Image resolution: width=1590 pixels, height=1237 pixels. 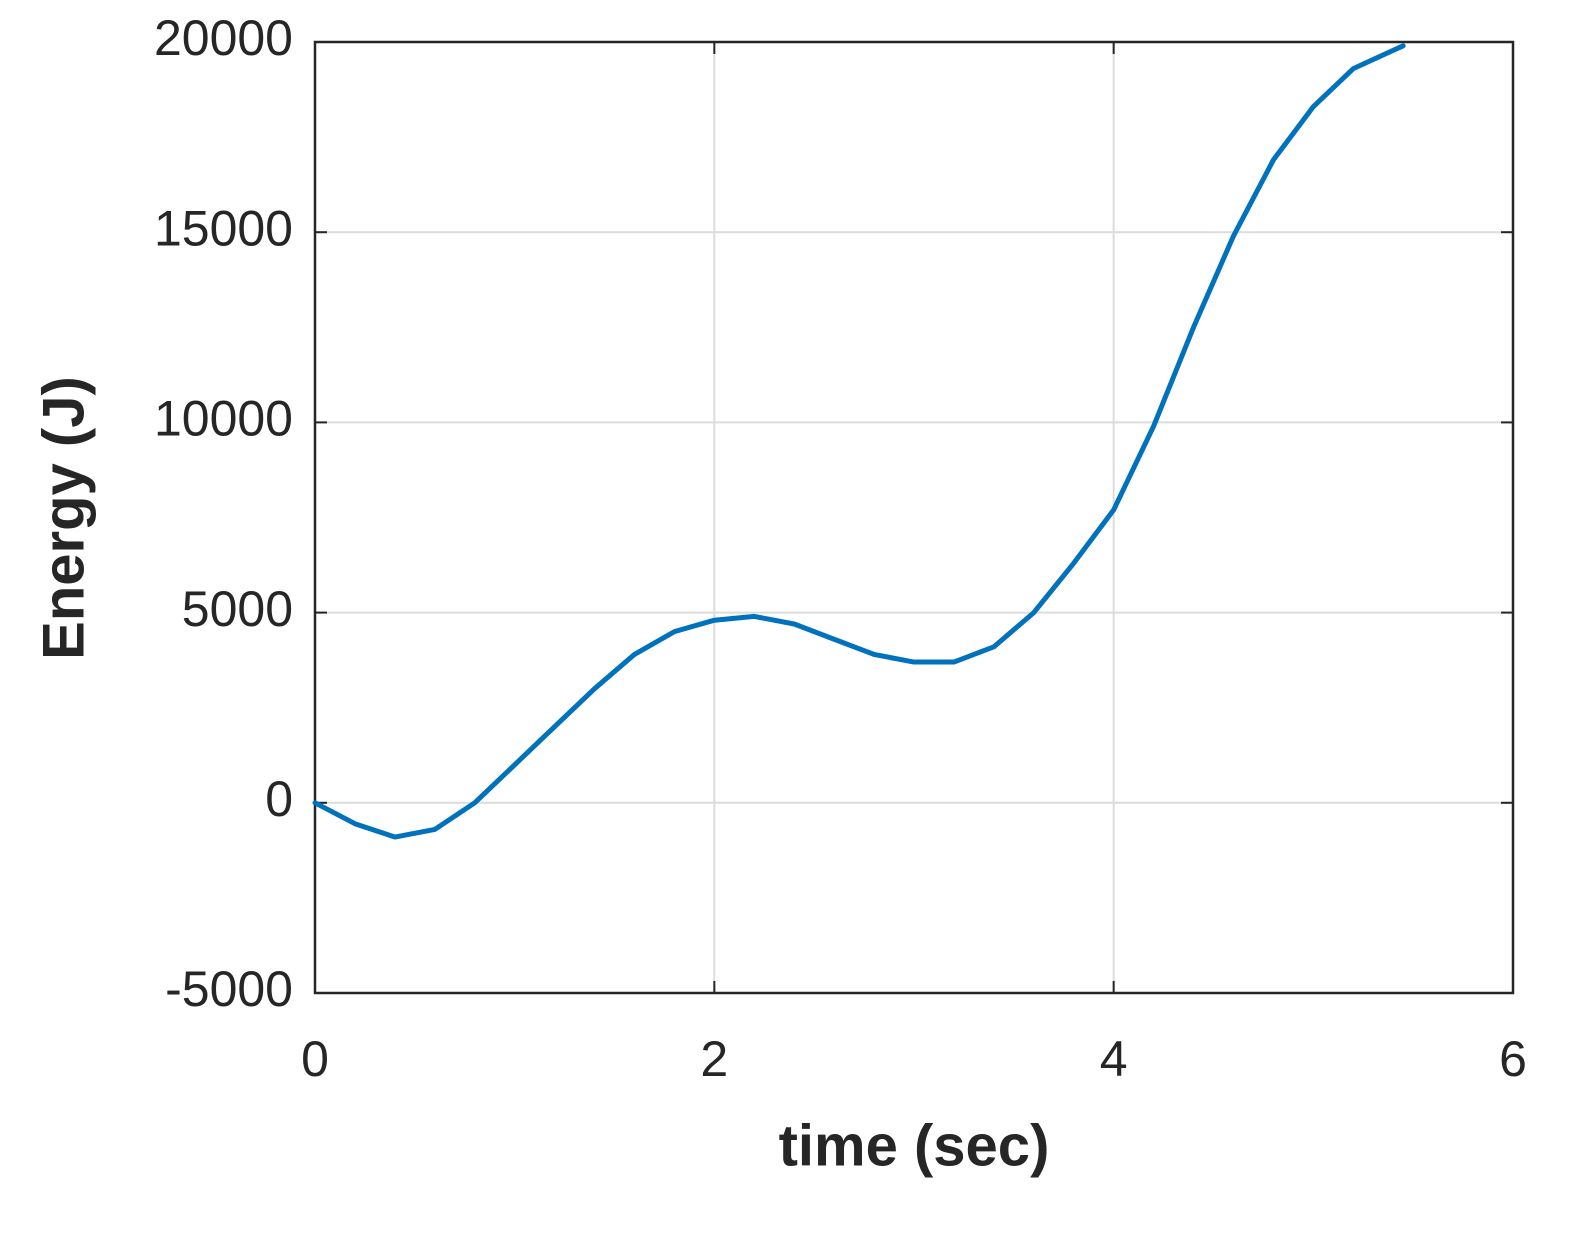 I want to click on x-tick-label: 4, so click(x=1114, y=1059).